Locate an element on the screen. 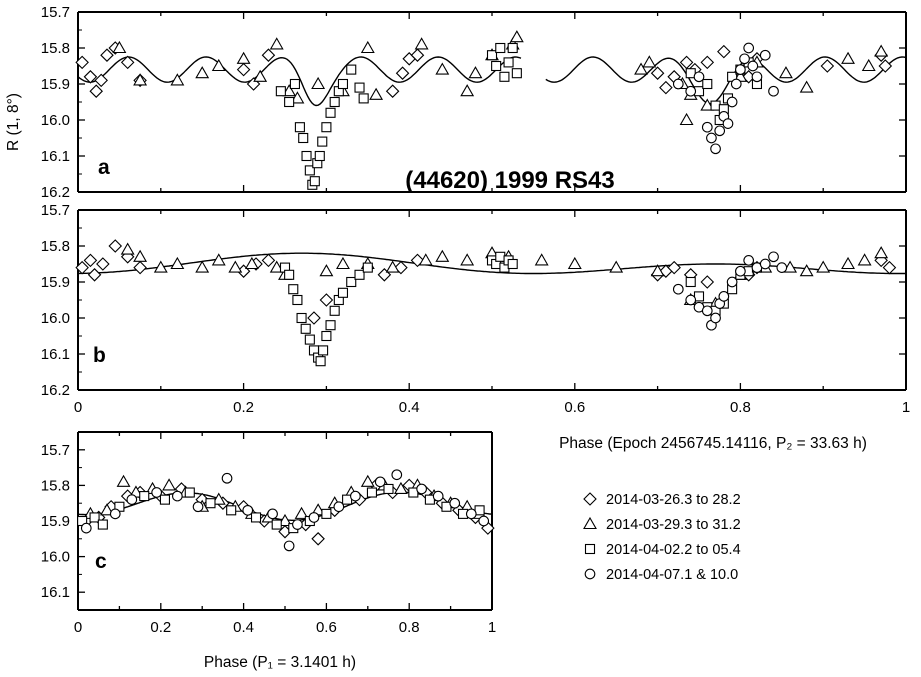 The height and width of the screenshot is (677, 921). x-tick-label-c-2: 0.4 is located at coordinates (243, 627).